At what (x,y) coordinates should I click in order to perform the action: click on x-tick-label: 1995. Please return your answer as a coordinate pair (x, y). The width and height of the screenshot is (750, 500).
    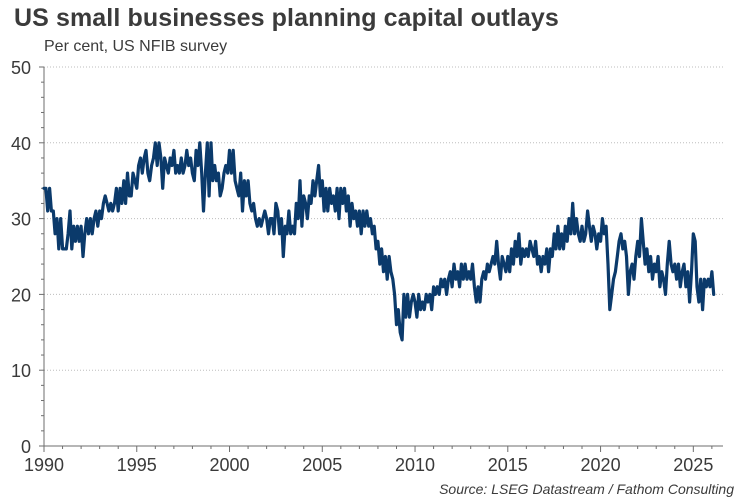
    Looking at the image, I should click on (137, 465).